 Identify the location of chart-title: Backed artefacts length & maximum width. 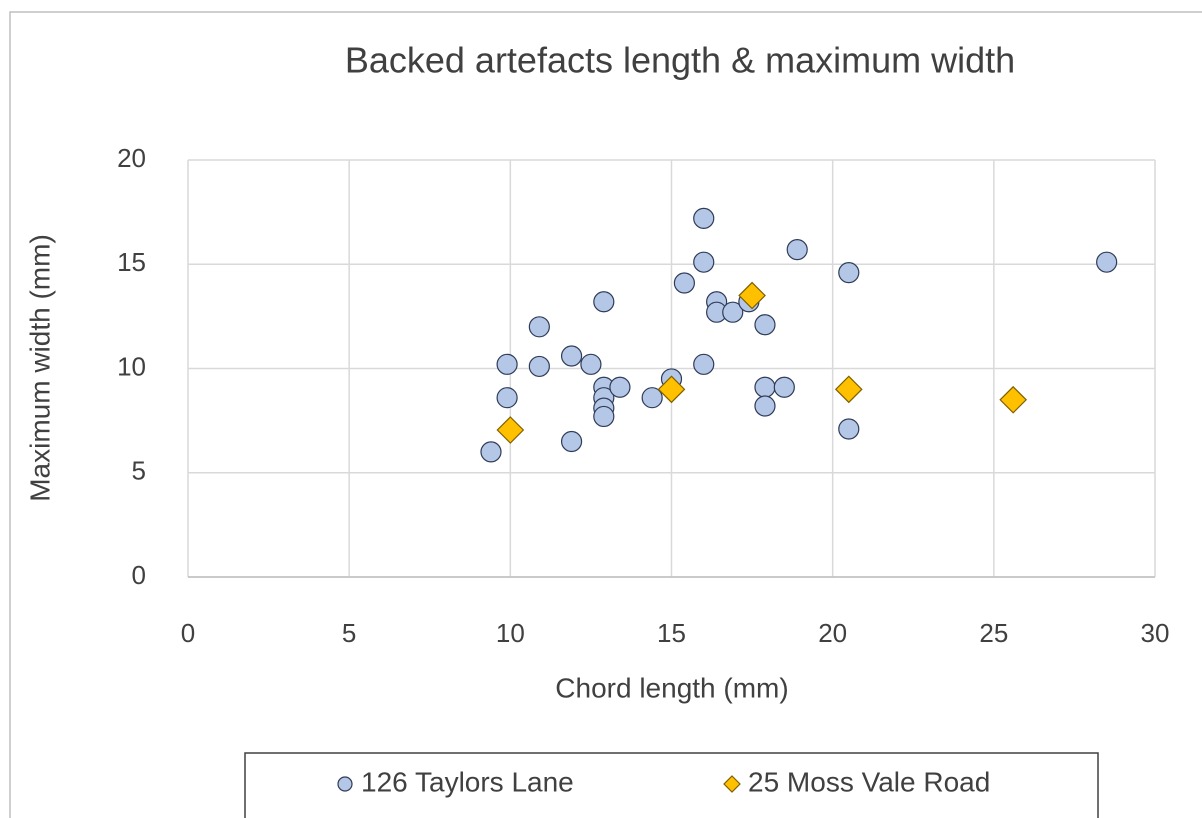
(680, 60).